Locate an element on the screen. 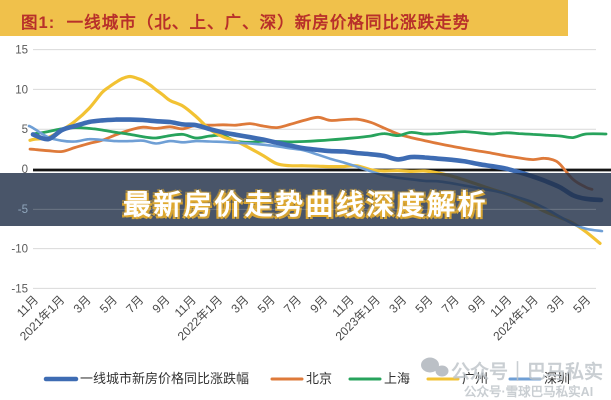 The width and height of the screenshot is (611, 400). svg-text: -5 is located at coordinates (23, 210).